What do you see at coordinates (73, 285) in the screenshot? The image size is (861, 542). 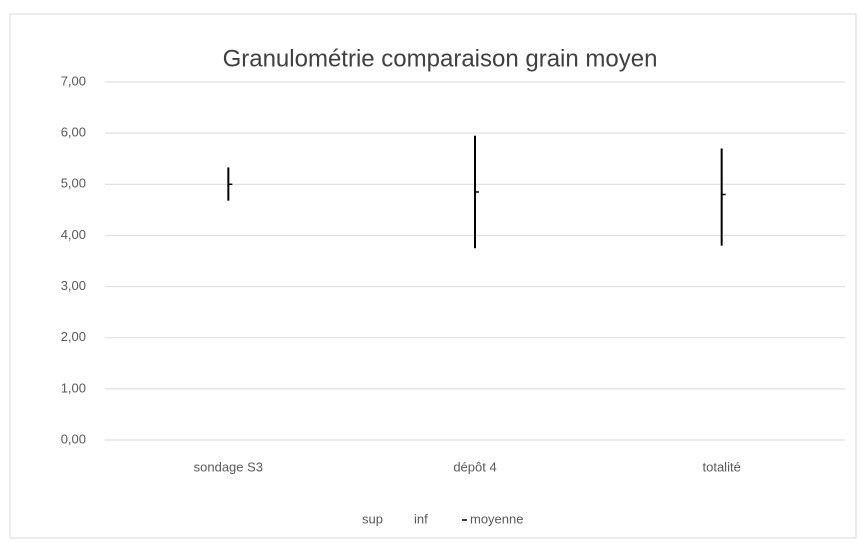 I see `y-tick-label: 3,00` at bounding box center [73, 285].